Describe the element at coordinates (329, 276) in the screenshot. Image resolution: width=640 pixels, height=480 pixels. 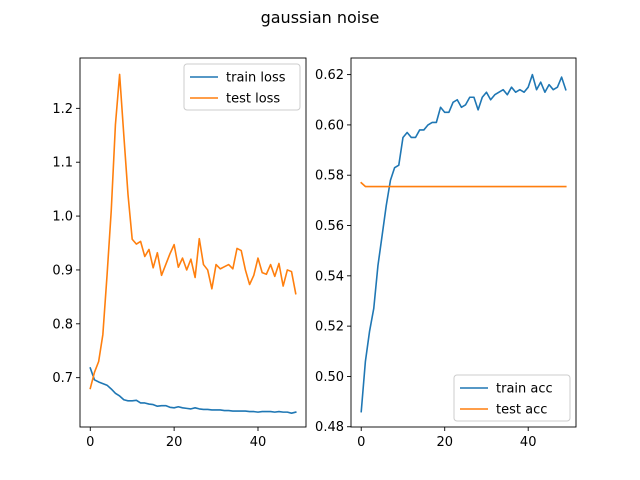
I see `acc-y-tick-label: 0.54` at that location.